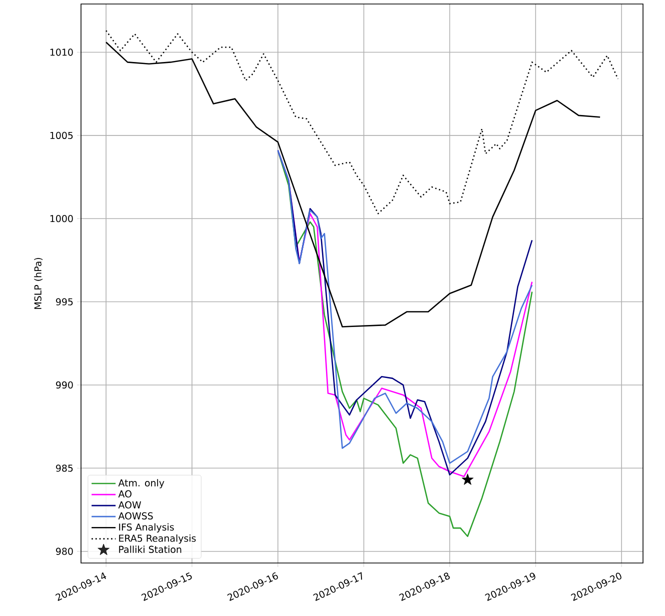 Image resolution: width=665 pixels, height=616 pixels. Describe the element at coordinates (150, 549) in the screenshot. I see `legend-label: Palliki Station` at that location.